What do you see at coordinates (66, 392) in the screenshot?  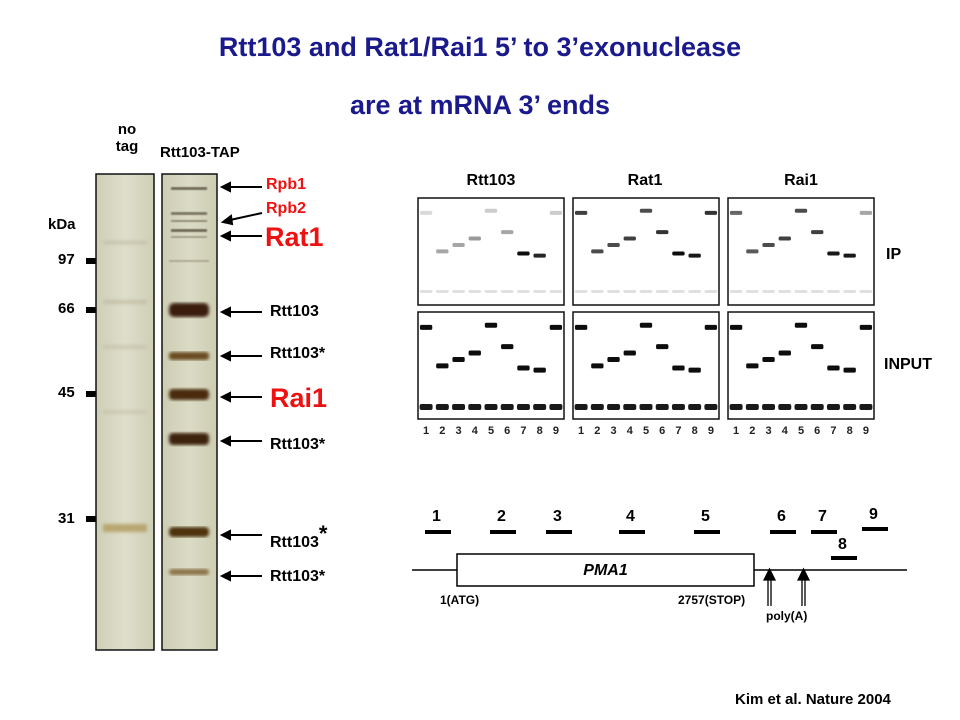 I see `marker-45: 45` at bounding box center [66, 392].